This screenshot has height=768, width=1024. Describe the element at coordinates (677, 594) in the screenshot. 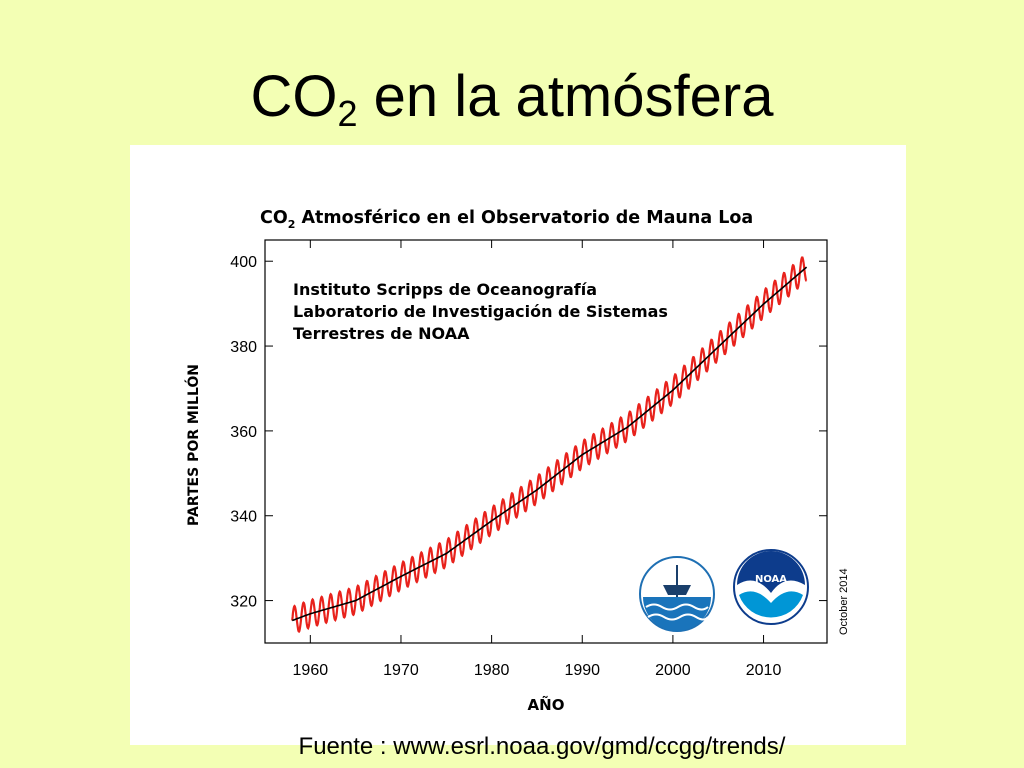

I see `scripps-logo` at that location.